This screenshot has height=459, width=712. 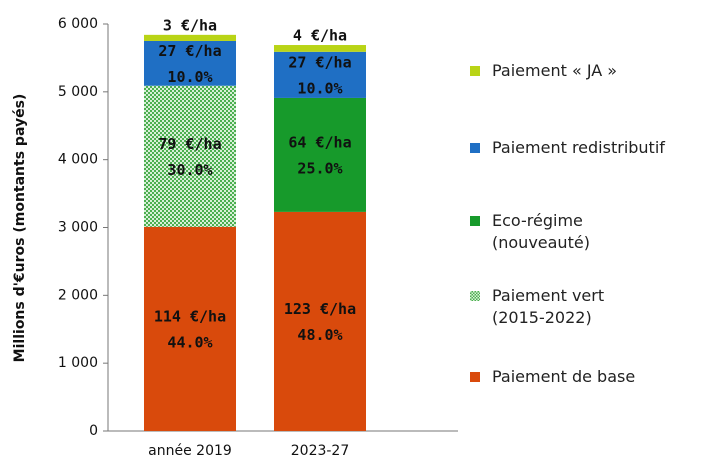 I want to click on segment-label: 64 €/ha, so click(x=319, y=142).